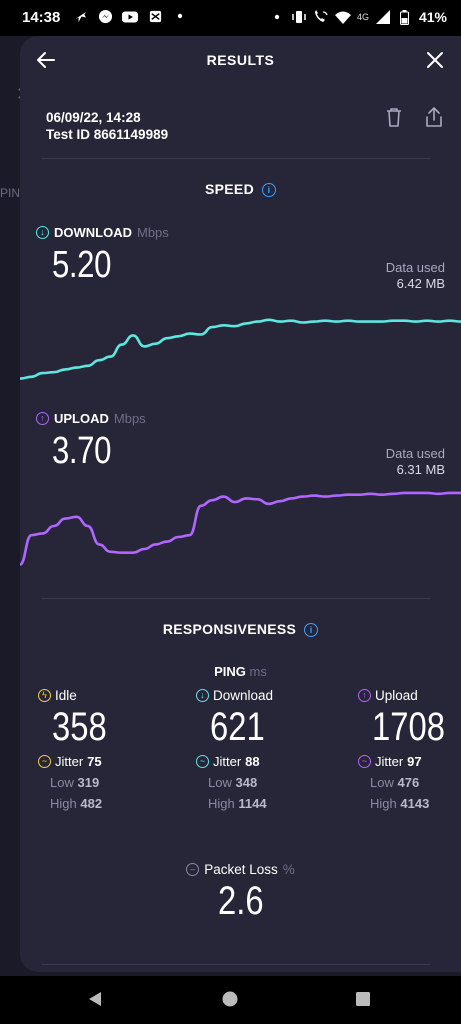 The image size is (461, 1024). What do you see at coordinates (321, 17) in the screenshot?
I see `wifi-call-icon` at bounding box center [321, 17].